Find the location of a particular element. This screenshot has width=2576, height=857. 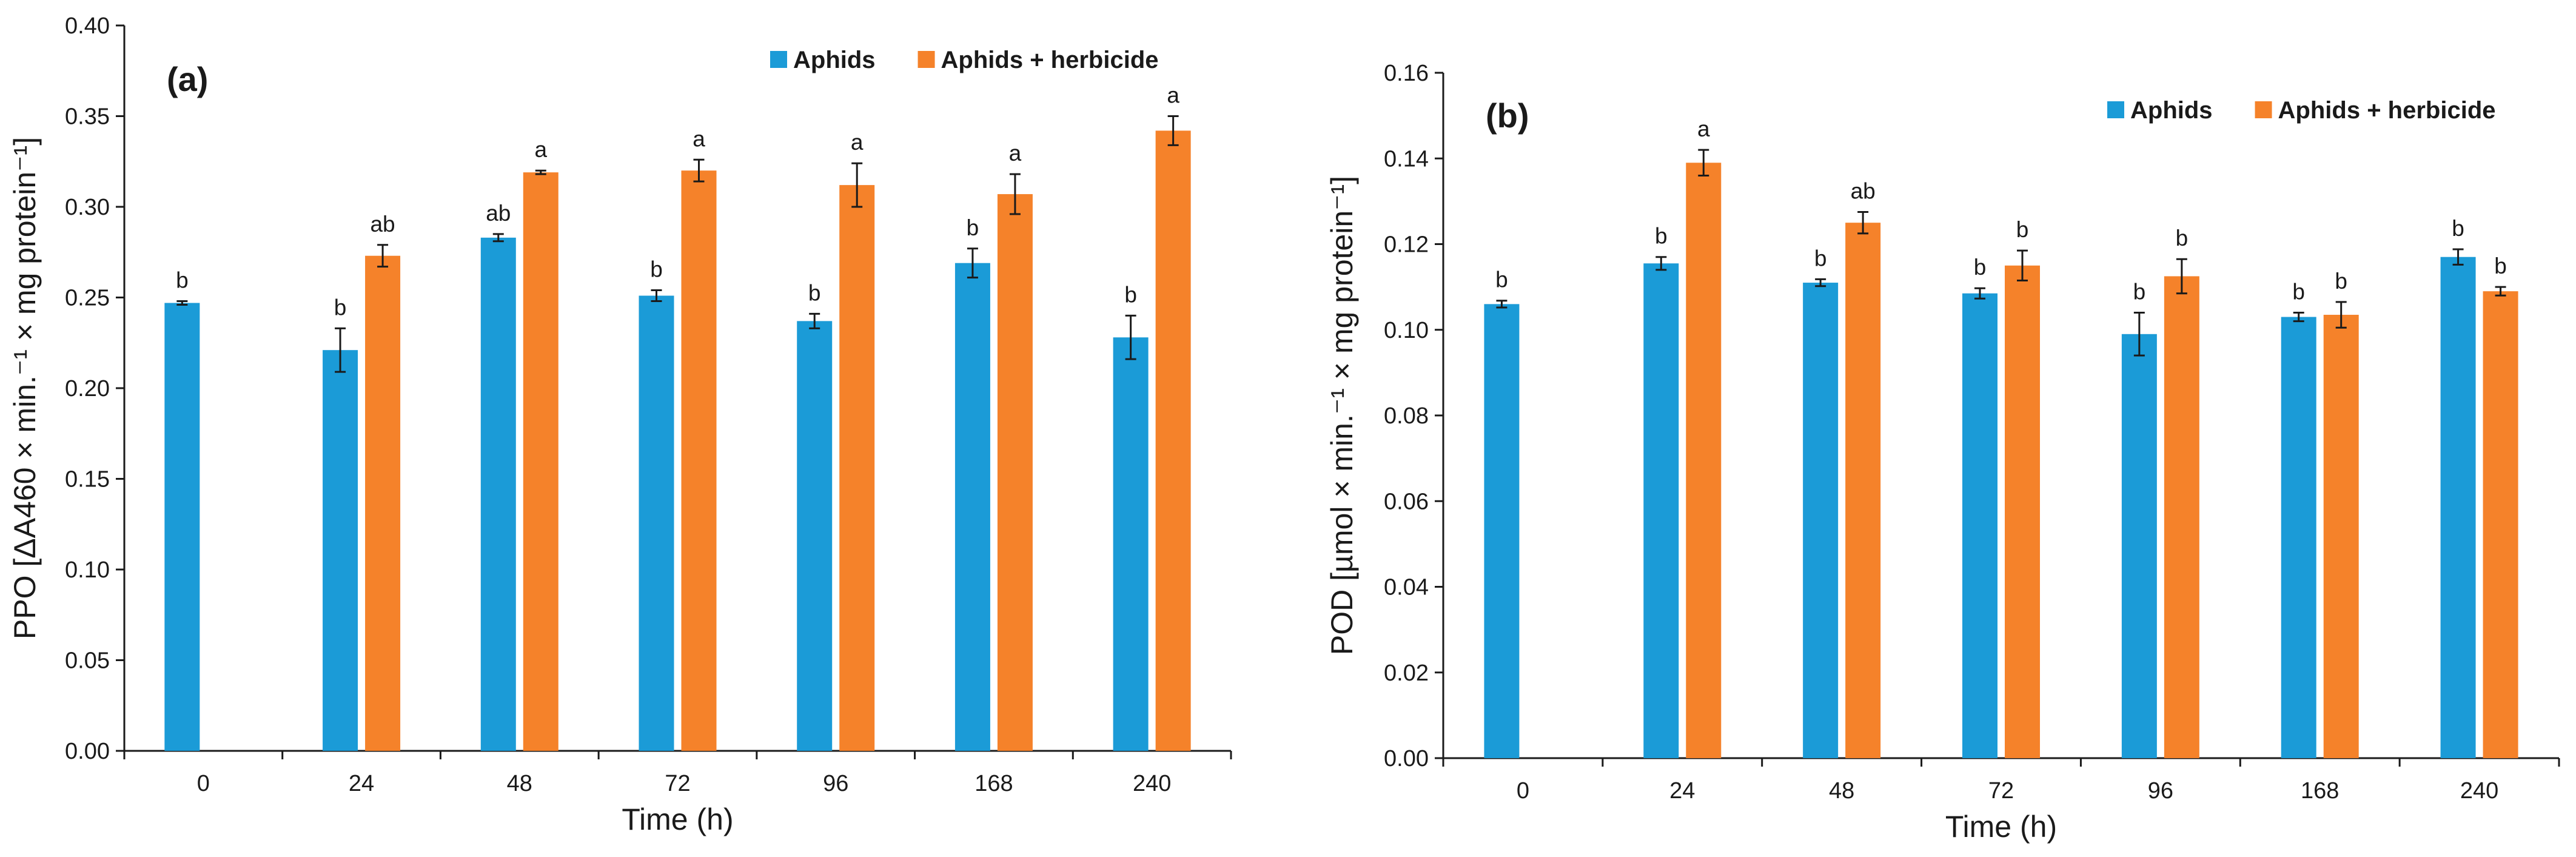

y-tick-label: 0.00 is located at coordinates (1406, 758).